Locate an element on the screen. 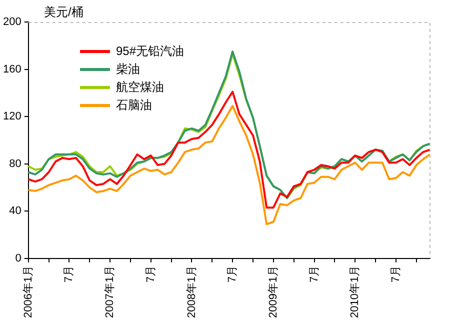 This screenshot has height=321, width=476. x-tick-label: 2008年1月 is located at coordinates (192, 291).